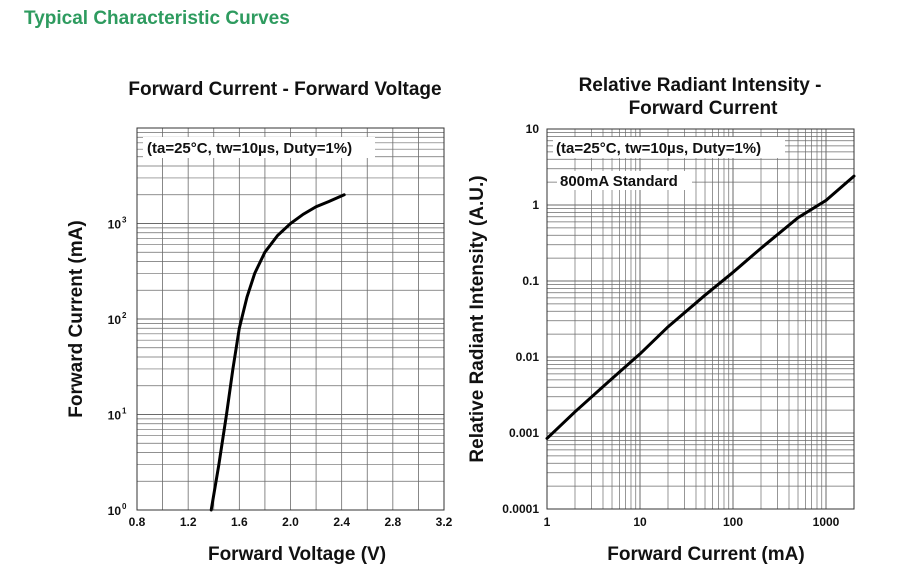  I want to click on chart1-x-tick-label: 1.6, so click(239, 522).